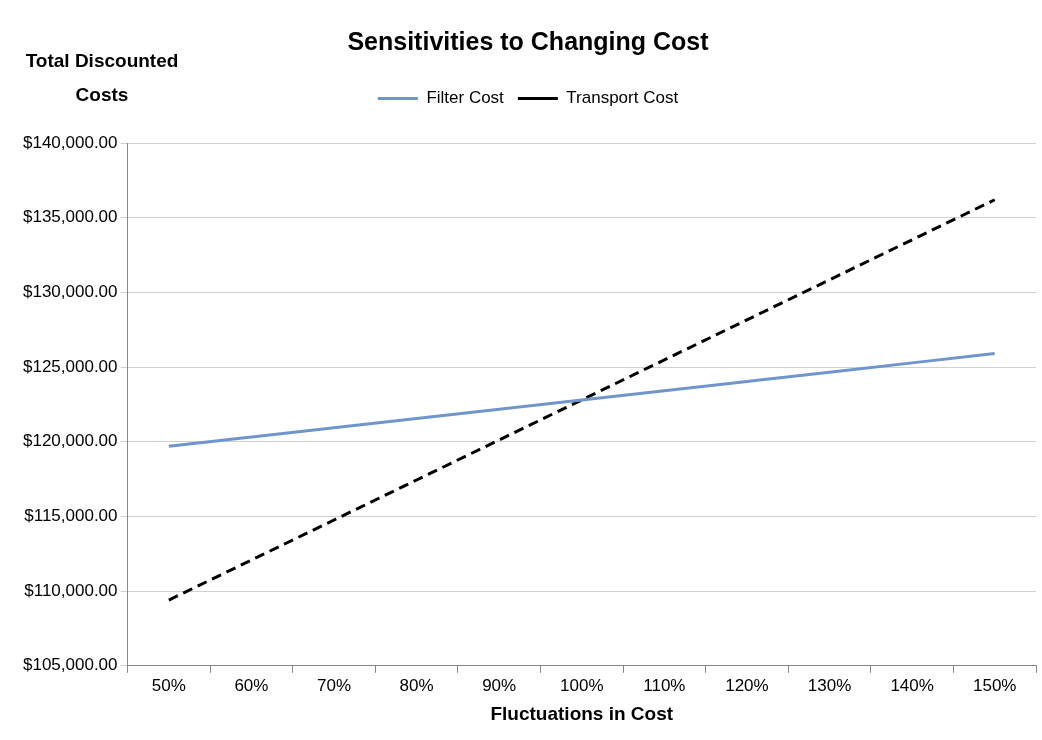  What do you see at coordinates (747, 685) in the screenshot?
I see `x-tick-label: 120%` at bounding box center [747, 685].